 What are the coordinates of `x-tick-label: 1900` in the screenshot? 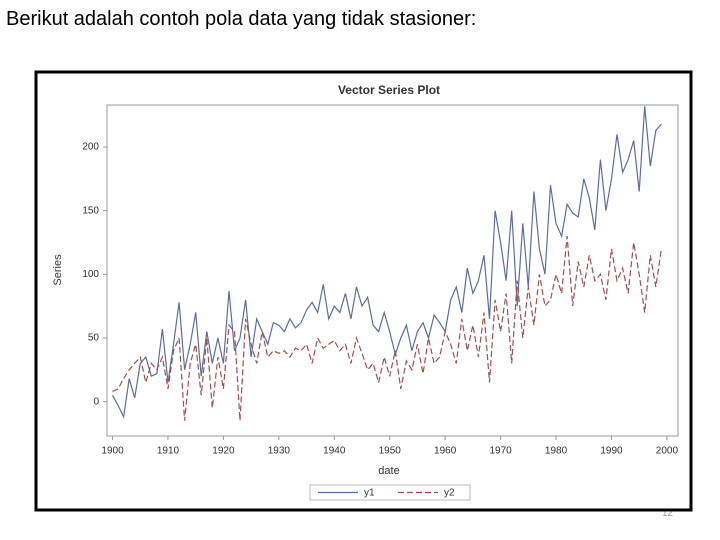 It's located at (112, 451).